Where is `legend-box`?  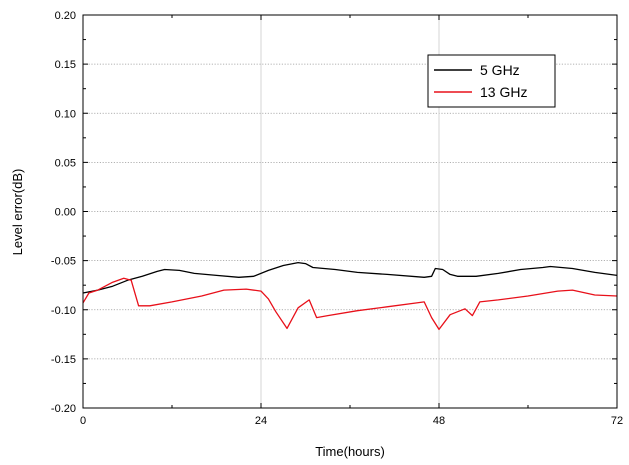
legend-box is located at coordinates (491, 81).